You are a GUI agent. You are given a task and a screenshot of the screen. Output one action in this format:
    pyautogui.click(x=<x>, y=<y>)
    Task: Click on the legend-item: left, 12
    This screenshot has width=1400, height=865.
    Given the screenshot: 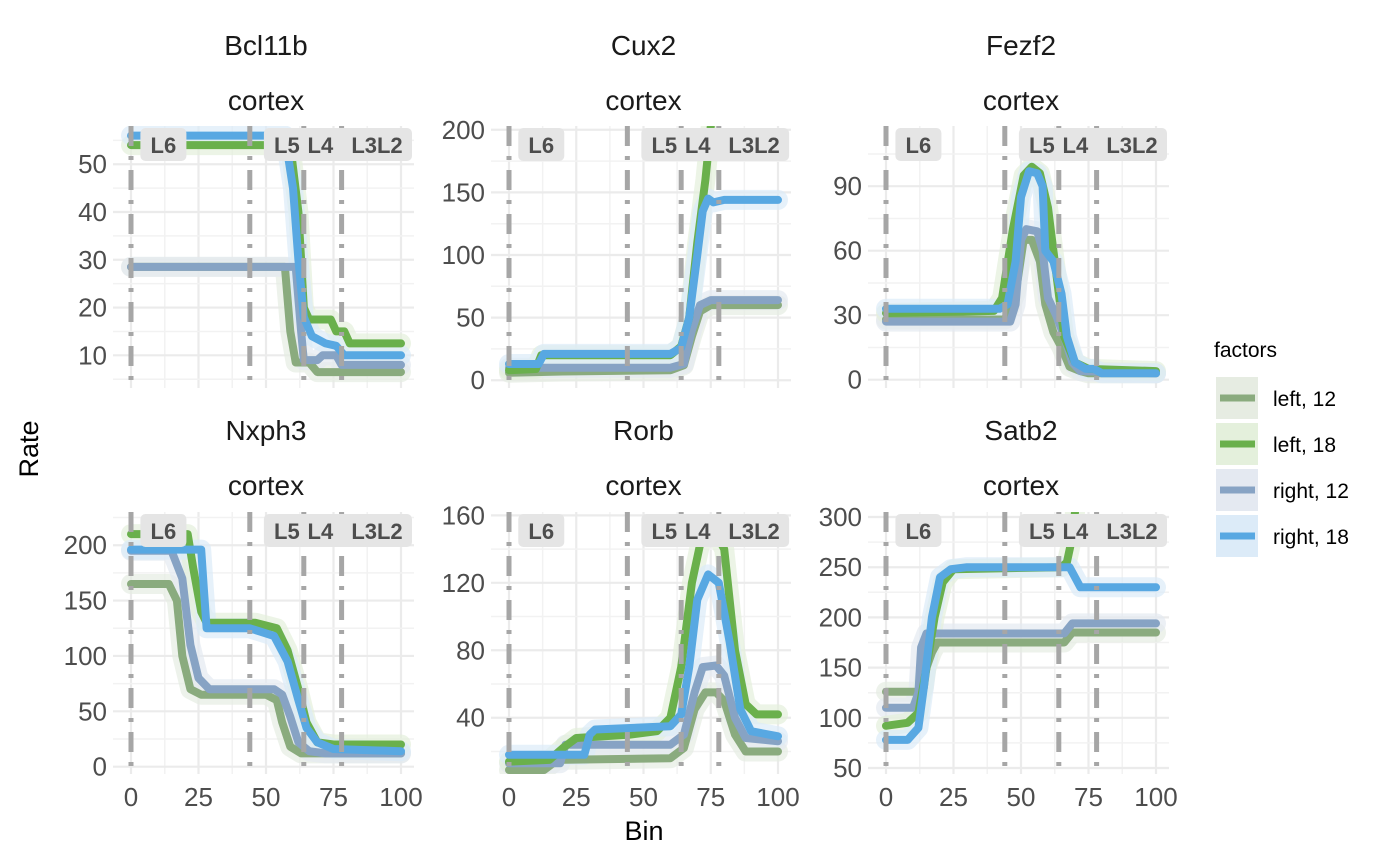 What is the action you would take?
    pyautogui.click(x=1276, y=398)
    